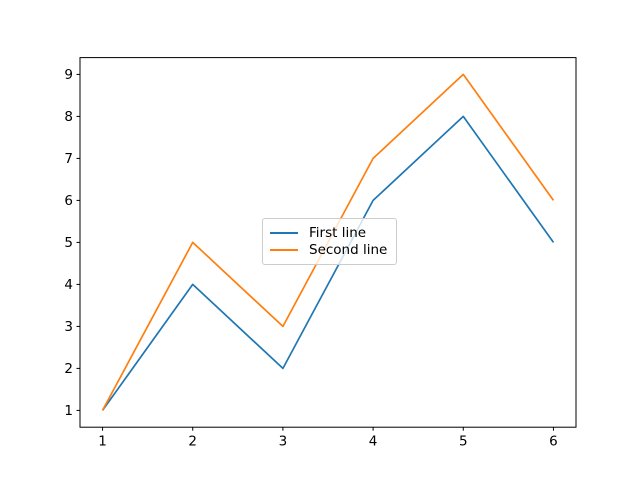 The height and width of the screenshot is (480, 640). I want to click on x-tick-label-5: 5, so click(463, 442).